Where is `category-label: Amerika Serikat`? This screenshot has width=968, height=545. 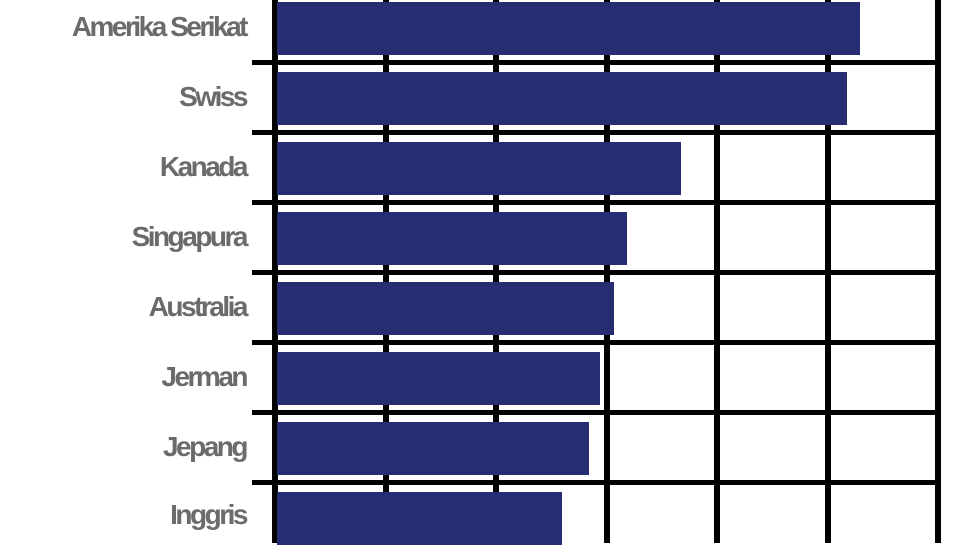
category-label: Amerika Serikat is located at coordinates (160, 26).